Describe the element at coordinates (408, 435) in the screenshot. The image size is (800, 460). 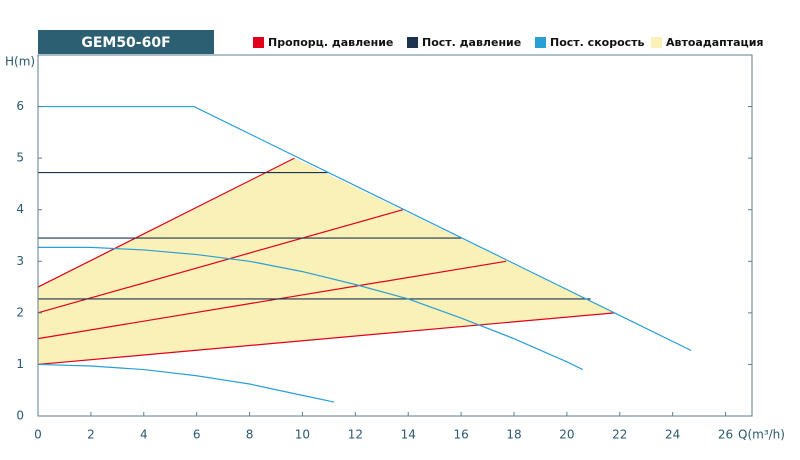
I see `x-tick-label: 14` at that location.